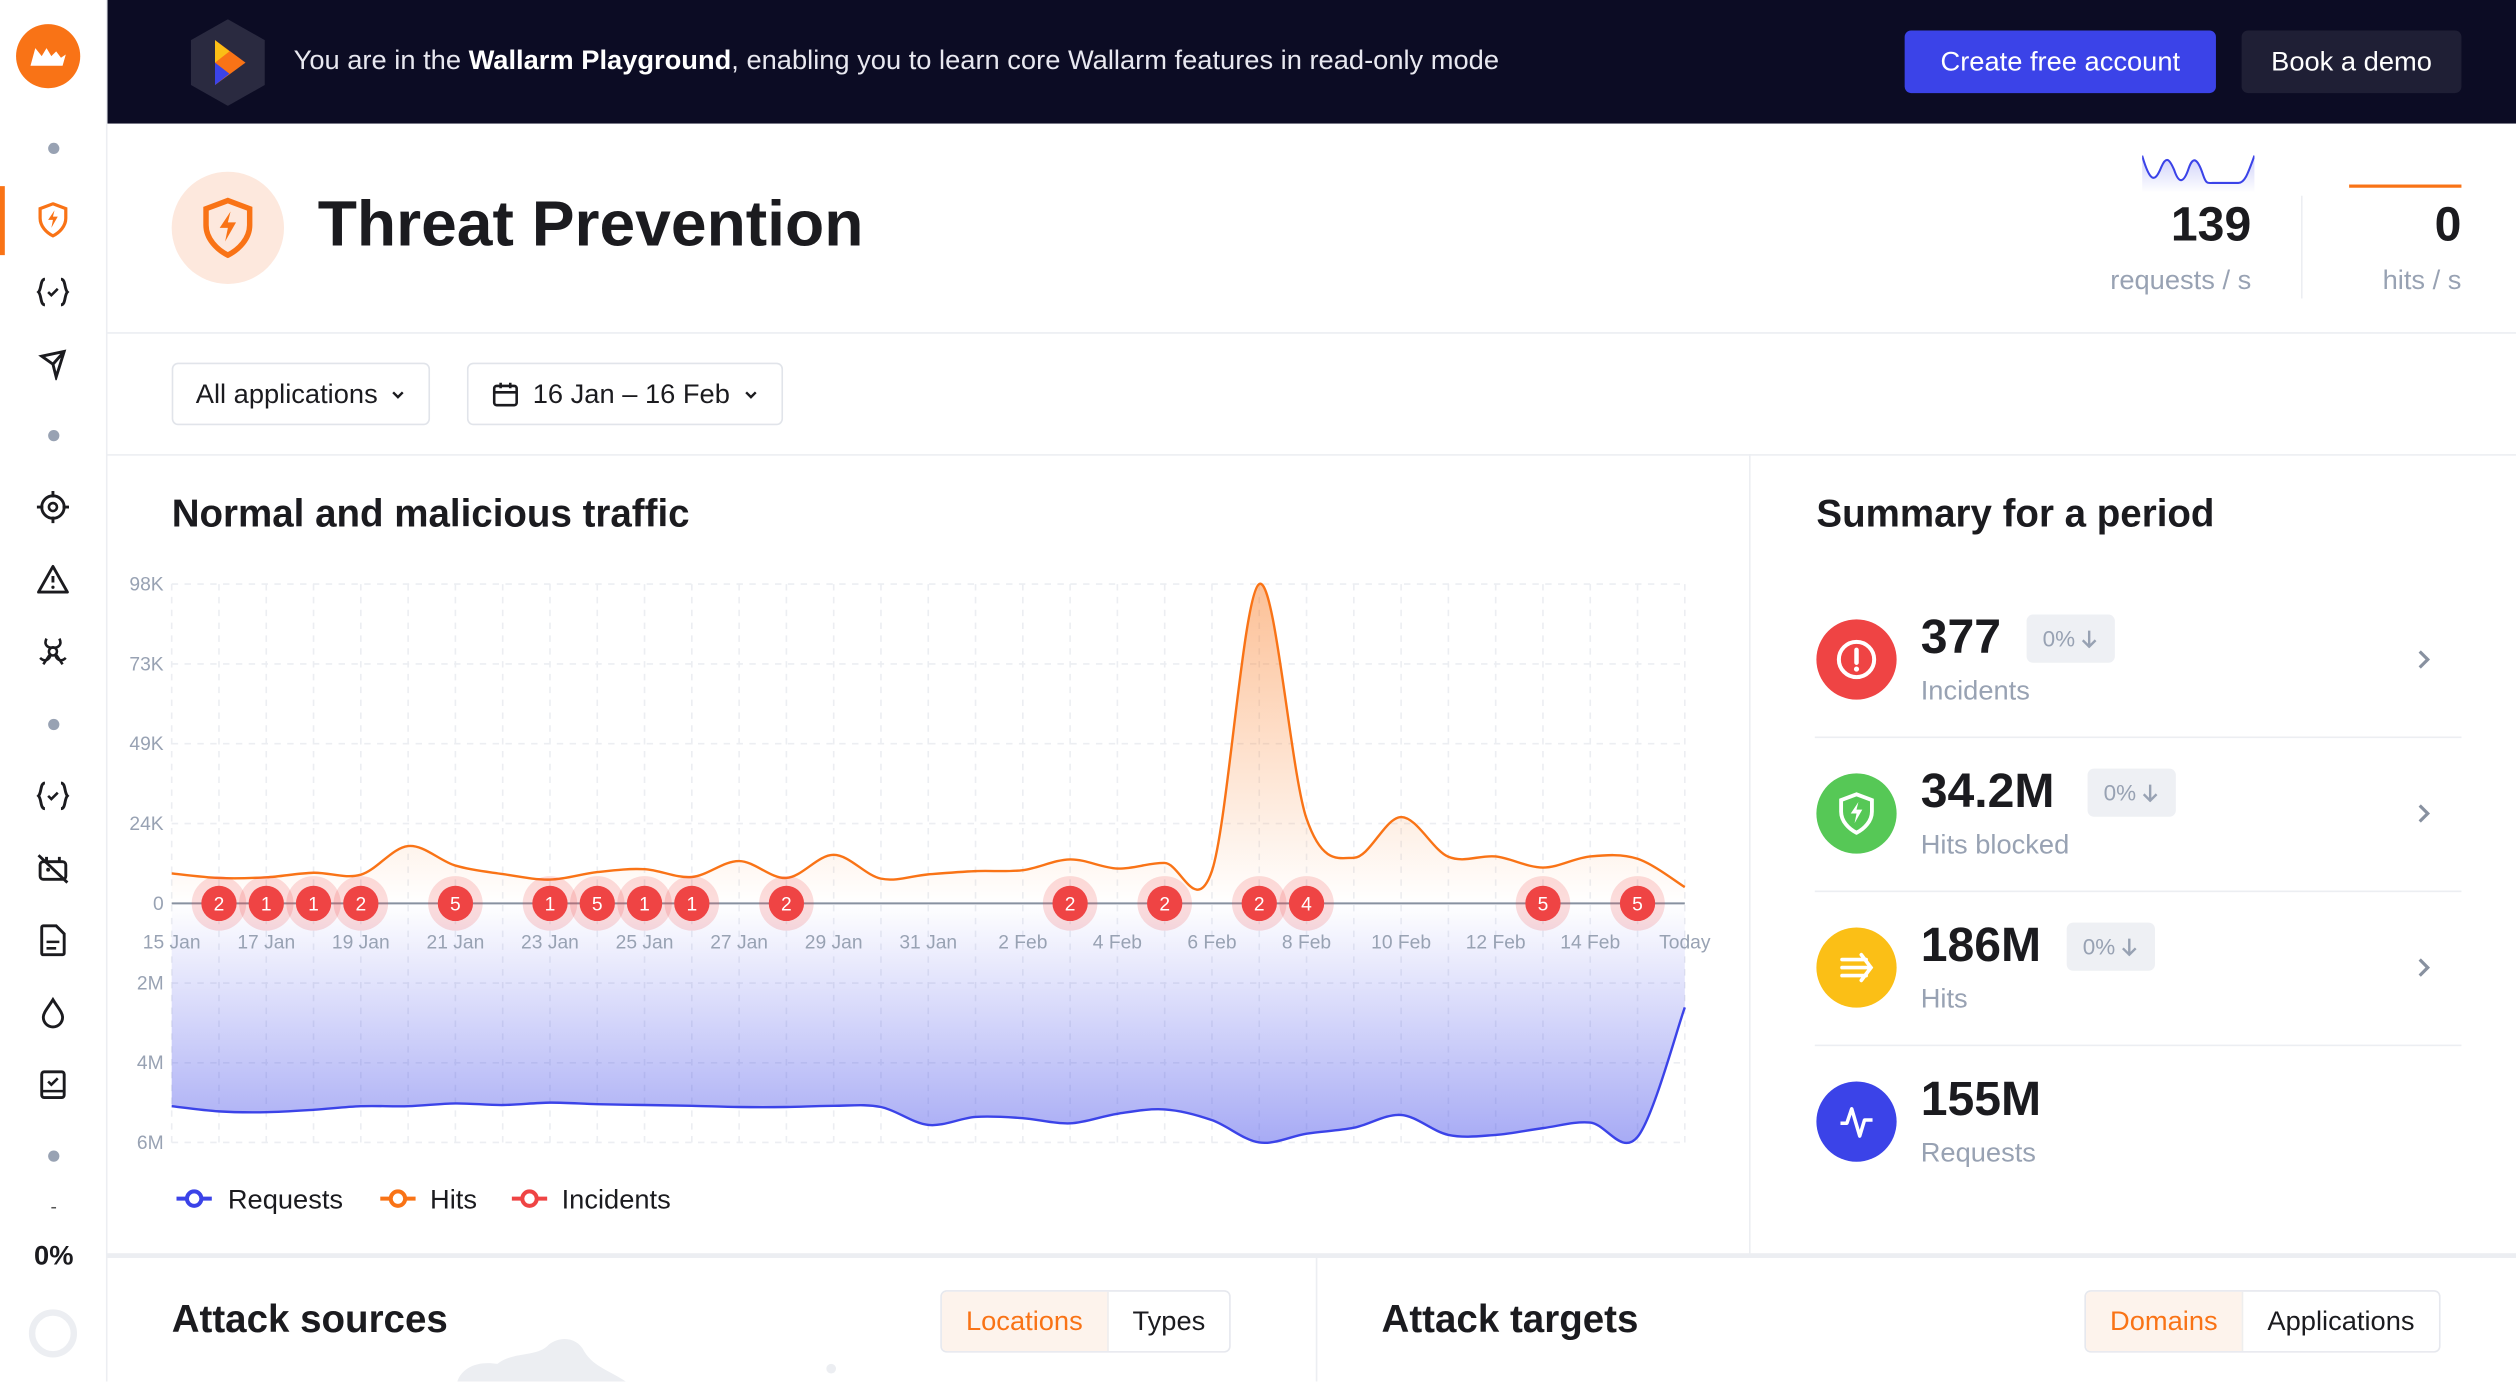 The height and width of the screenshot is (1382, 2516). What do you see at coordinates (1961, 638) in the screenshot?
I see `summary-value: 377` at bounding box center [1961, 638].